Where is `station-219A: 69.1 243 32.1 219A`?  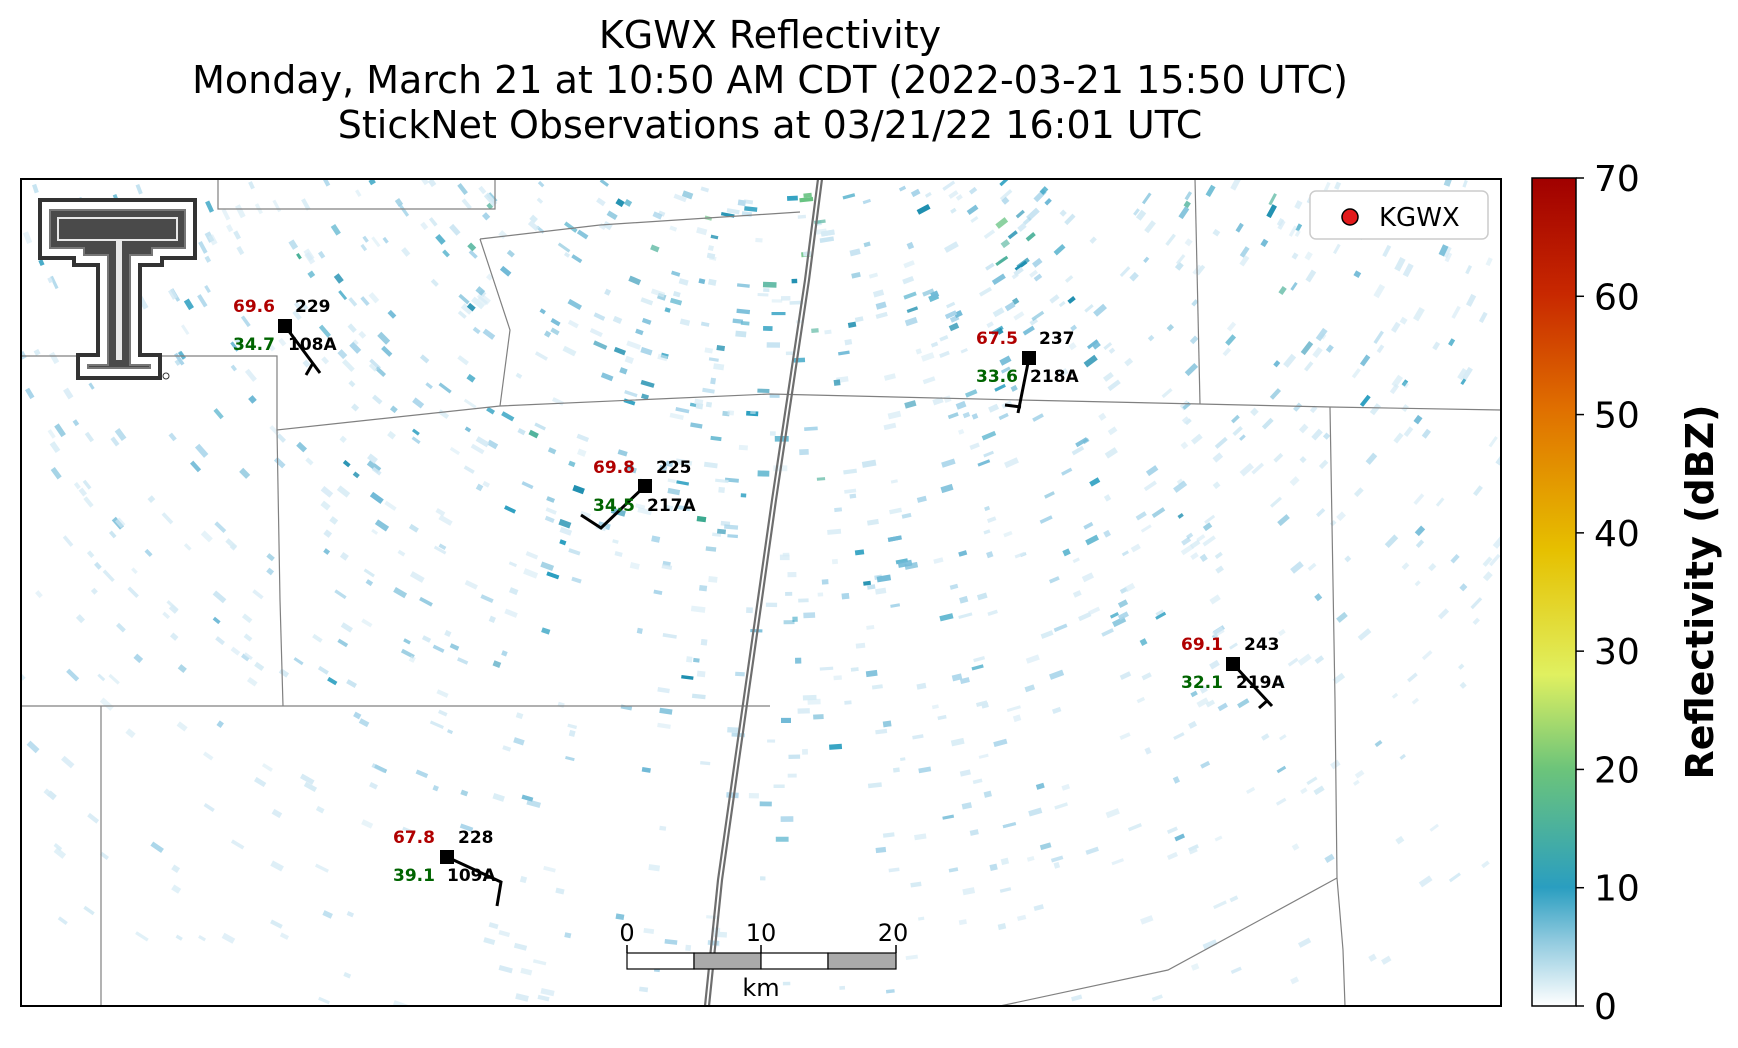 station-219A: 69.1 243 32.1 219A is located at coordinates (1233, 672).